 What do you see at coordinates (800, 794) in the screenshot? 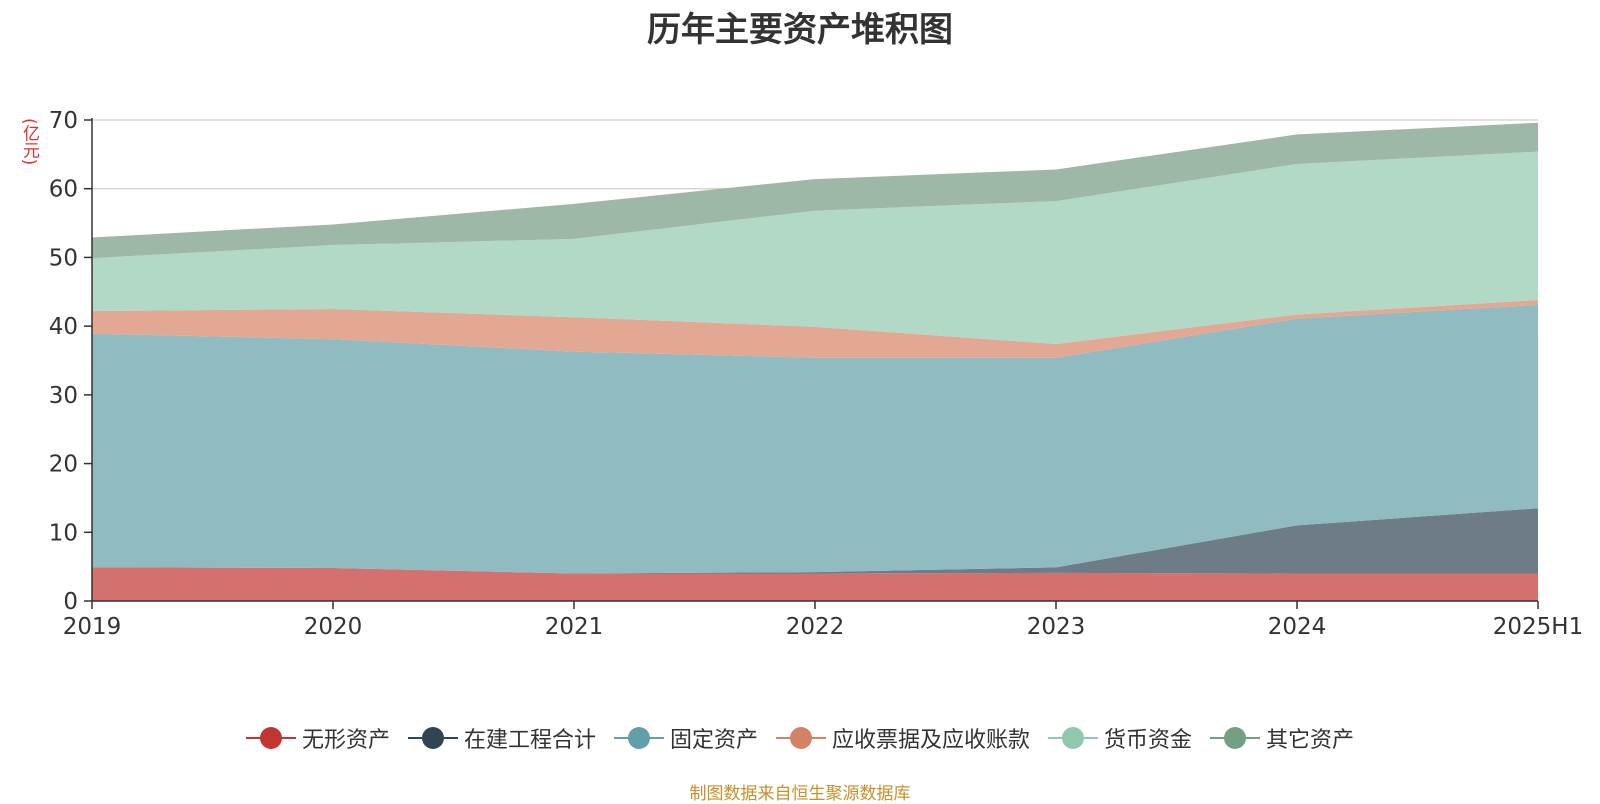
I see `source-note: 制图数据来自恒生聚源数据库` at bounding box center [800, 794].